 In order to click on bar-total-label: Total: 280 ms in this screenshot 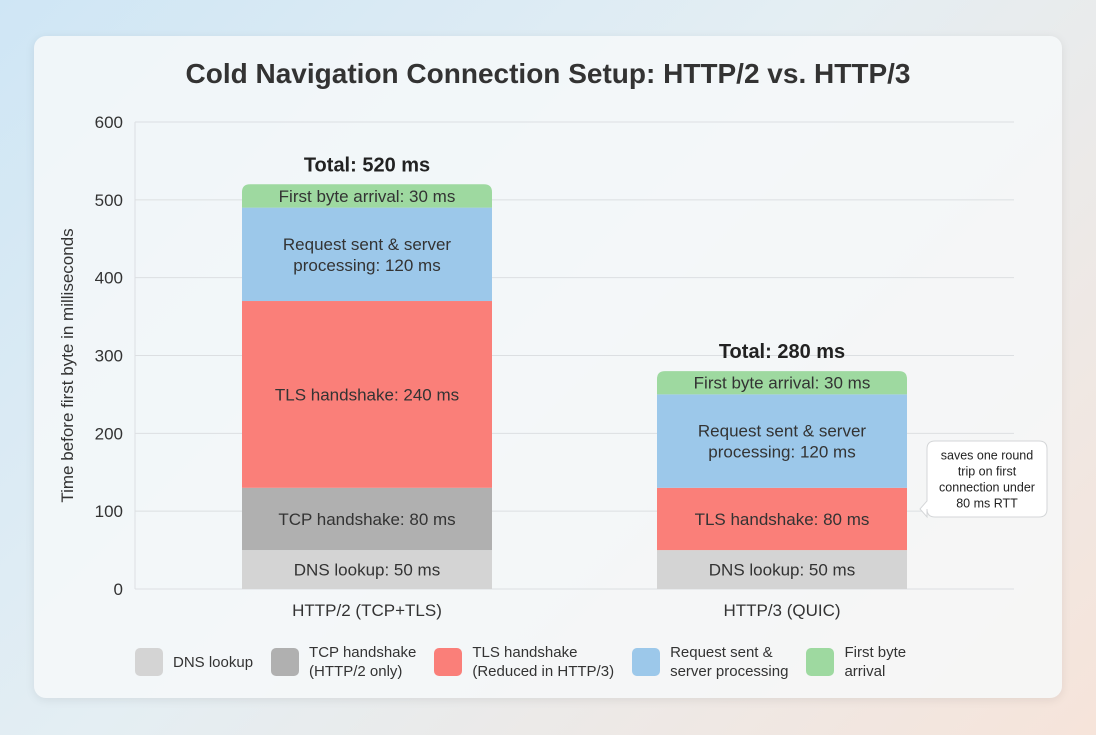, I will do `click(782, 352)`.